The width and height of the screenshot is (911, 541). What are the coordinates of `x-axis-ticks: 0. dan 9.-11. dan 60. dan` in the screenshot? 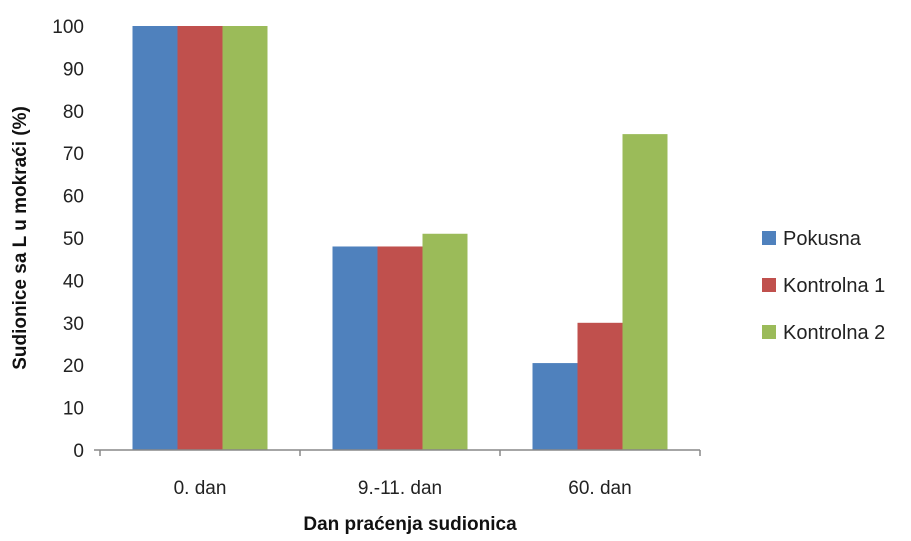 It's located at (400, 474).